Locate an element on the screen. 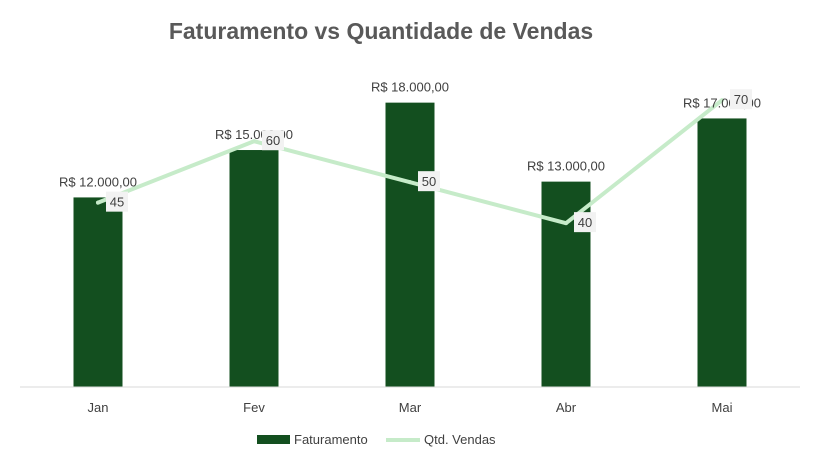  bar-data-label: R$ 13.000,00 is located at coordinates (566, 166).